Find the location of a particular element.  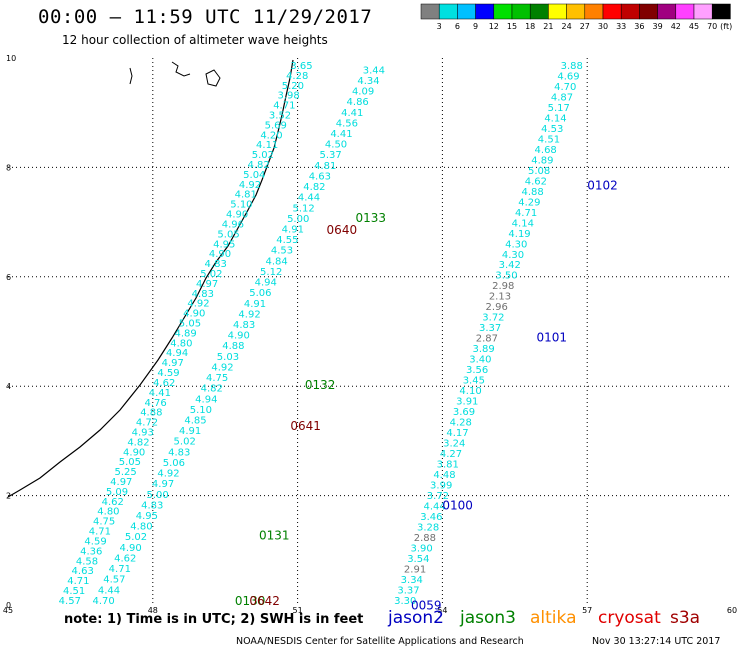

wave-height-value: 4.97 is located at coordinates (207, 284).